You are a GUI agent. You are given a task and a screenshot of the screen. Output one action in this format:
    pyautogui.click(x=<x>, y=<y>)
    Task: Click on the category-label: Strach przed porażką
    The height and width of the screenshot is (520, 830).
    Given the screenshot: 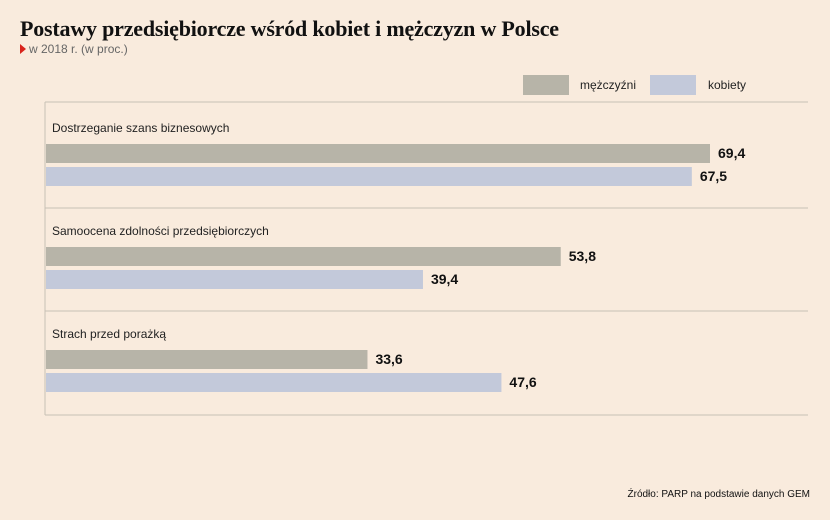 What is the action you would take?
    pyautogui.click(x=109, y=334)
    